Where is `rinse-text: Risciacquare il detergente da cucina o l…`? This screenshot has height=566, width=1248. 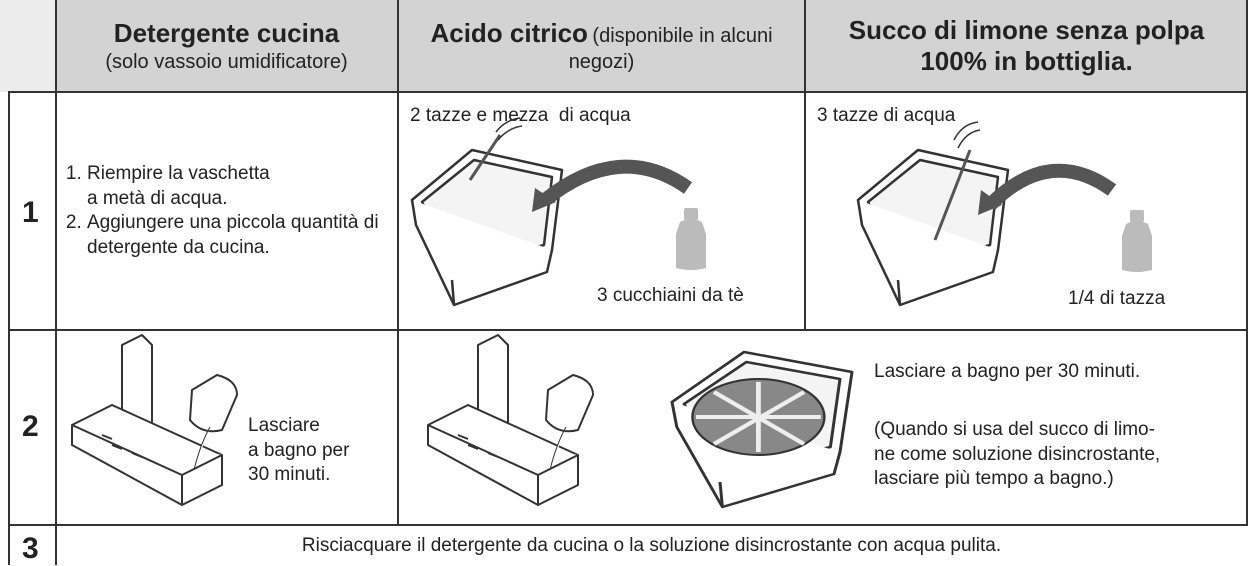
rinse-text: Risciacquare il detergente da cucina o l… is located at coordinates (651, 545).